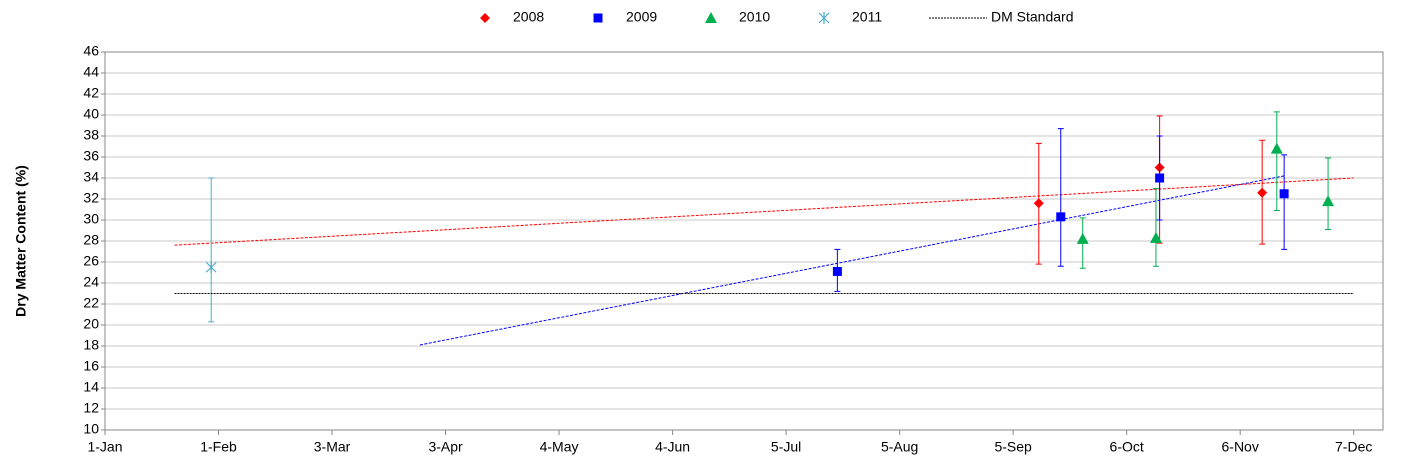  I want to click on x-tick-label: 1-Jan, so click(104, 447).